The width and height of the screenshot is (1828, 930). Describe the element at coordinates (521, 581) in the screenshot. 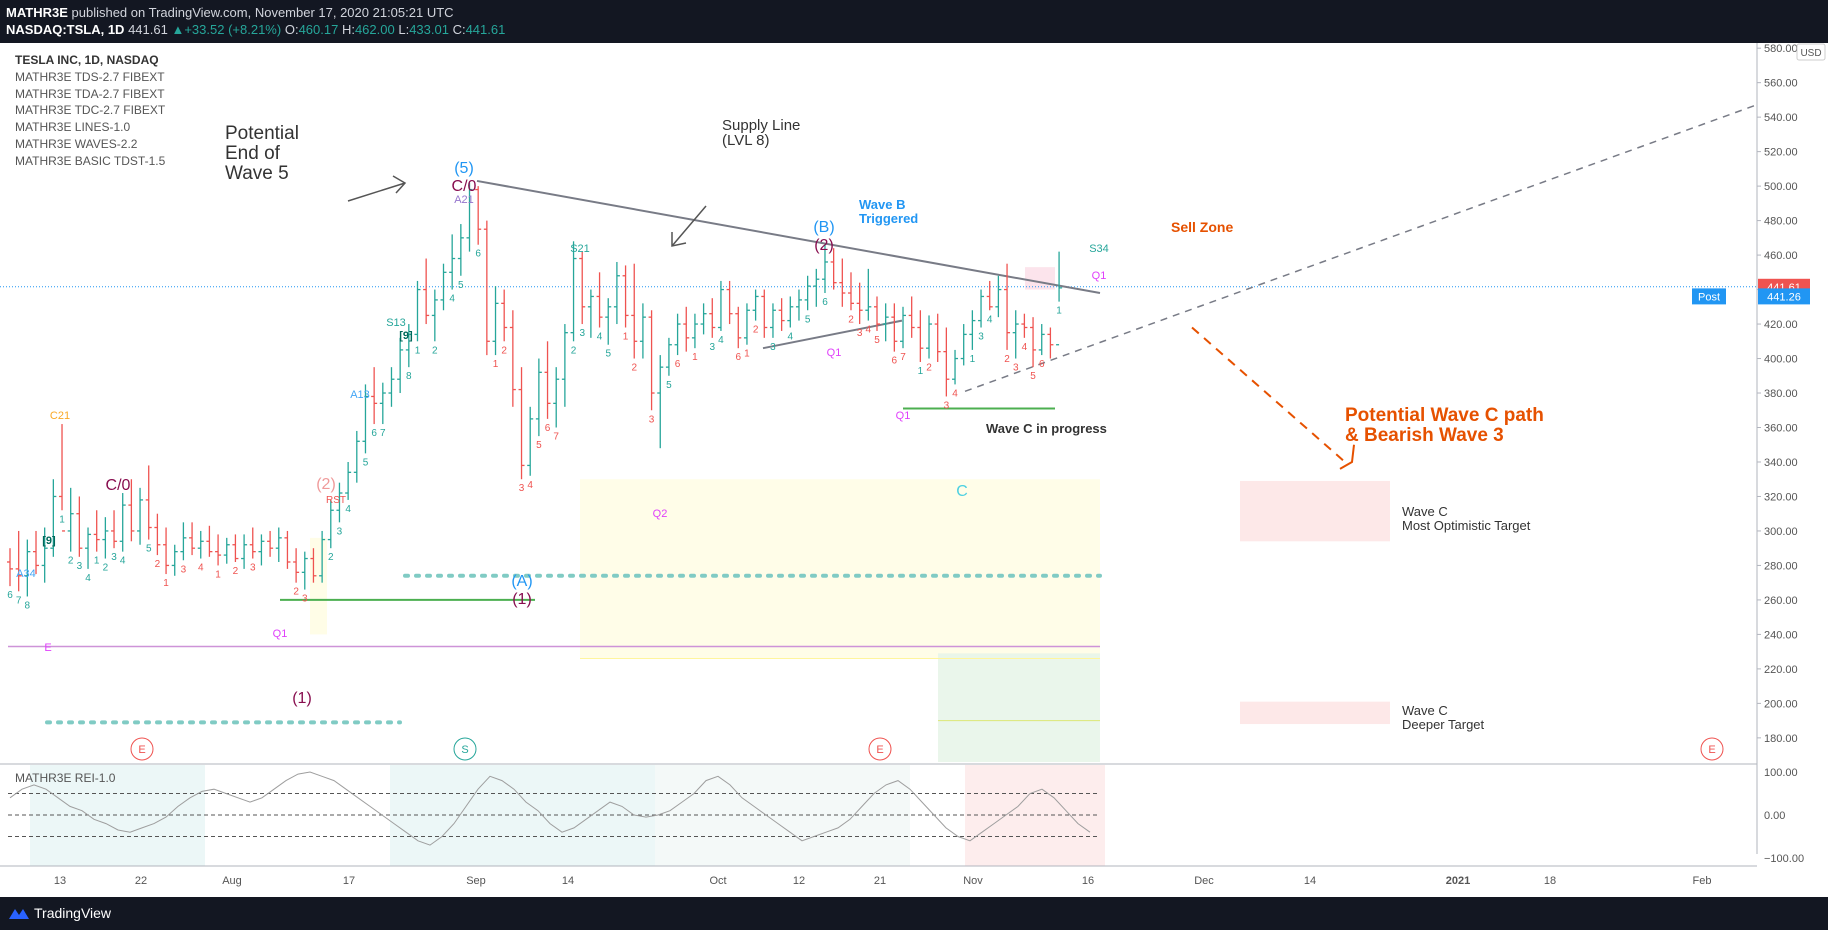

I see `wave-a-label: (A)` at that location.